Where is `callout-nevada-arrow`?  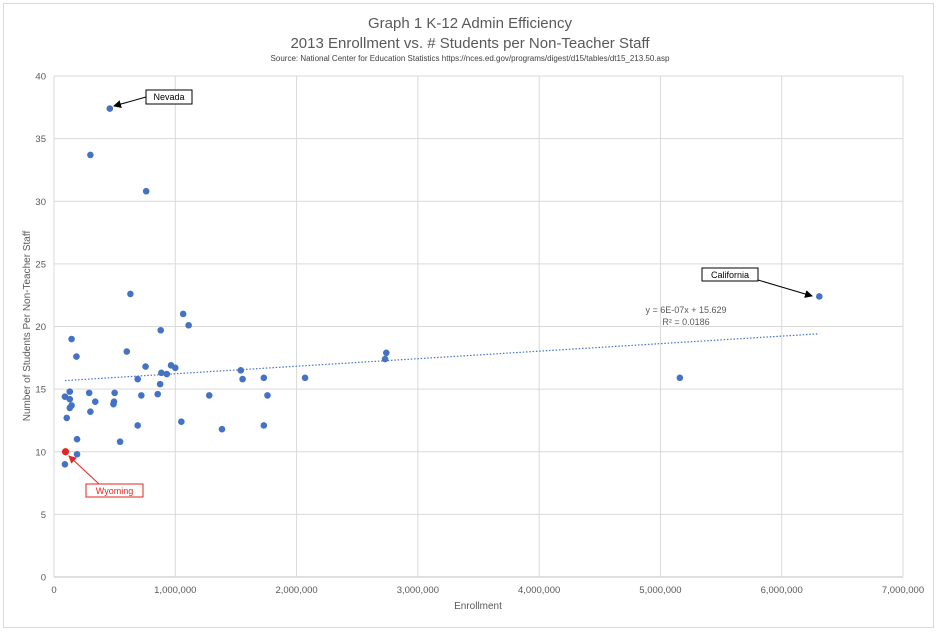
callout-nevada-arrow is located at coordinates (130, 102).